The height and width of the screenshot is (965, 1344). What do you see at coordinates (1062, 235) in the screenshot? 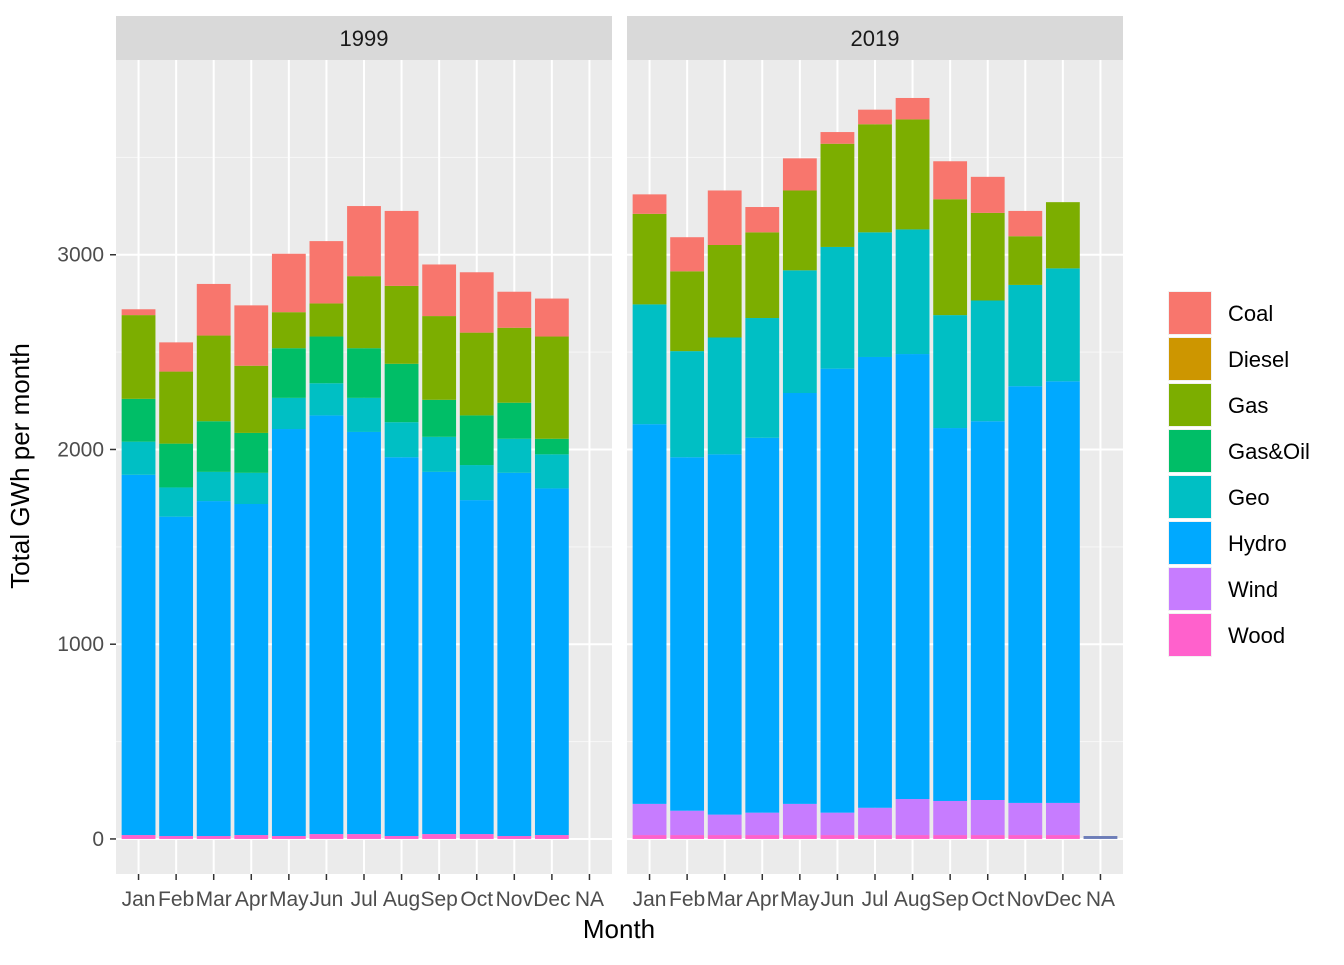
I see `bar-2019-Dec-gas` at bounding box center [1062, 235].